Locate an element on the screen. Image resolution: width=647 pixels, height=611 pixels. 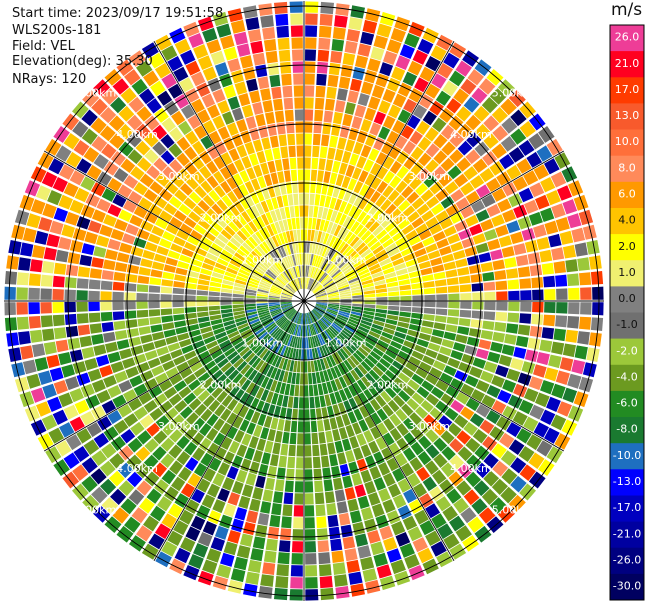
azimuth-spoke is located at coordinates (229, 171).